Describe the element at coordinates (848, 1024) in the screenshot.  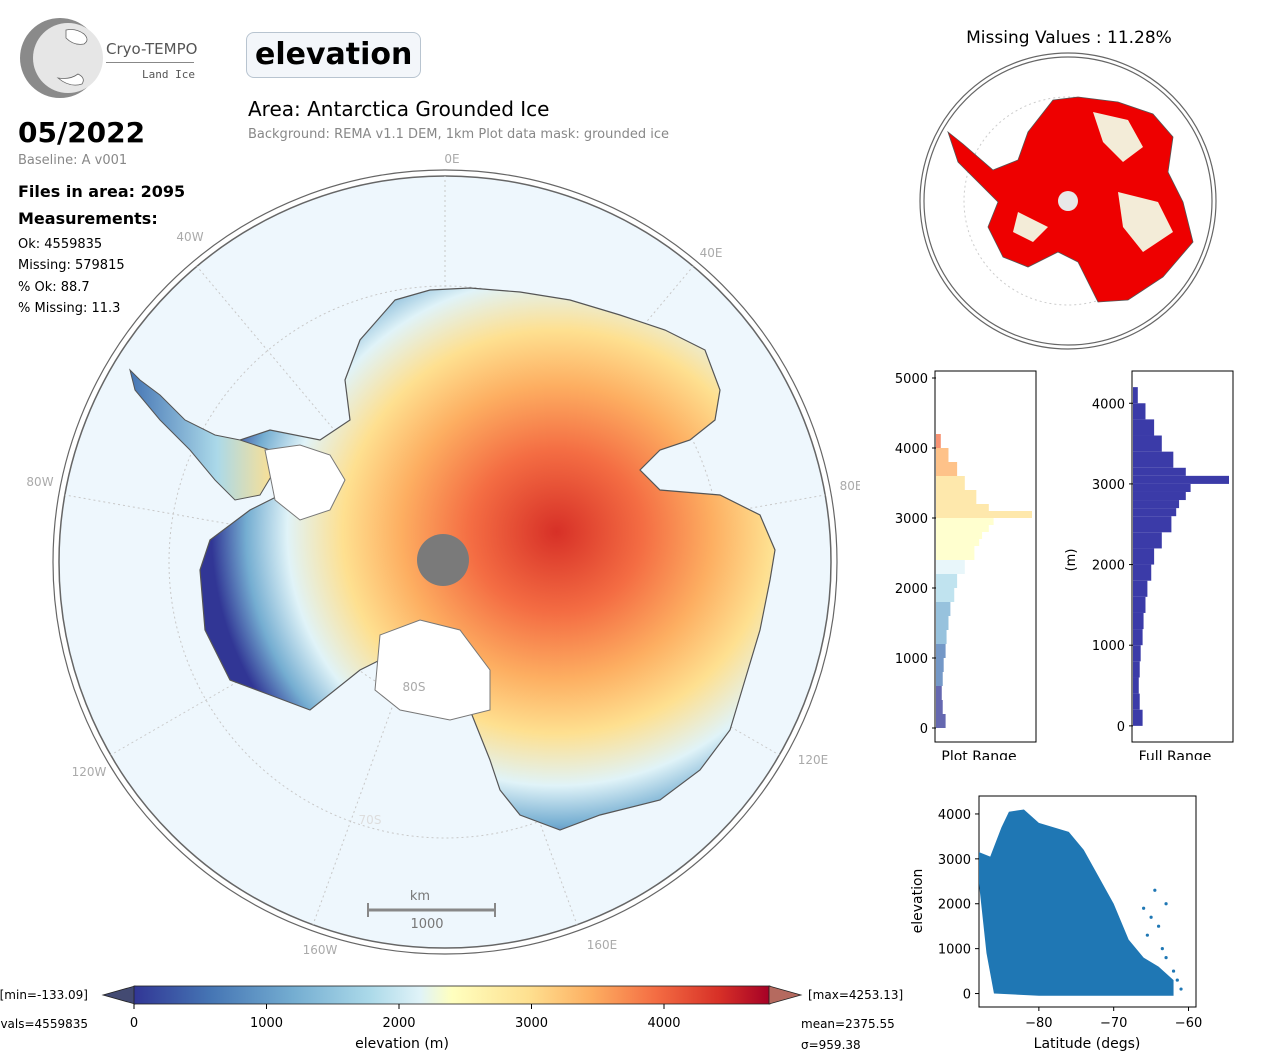
I see `colorbar-mean-label: mean=2375.55` at that location.